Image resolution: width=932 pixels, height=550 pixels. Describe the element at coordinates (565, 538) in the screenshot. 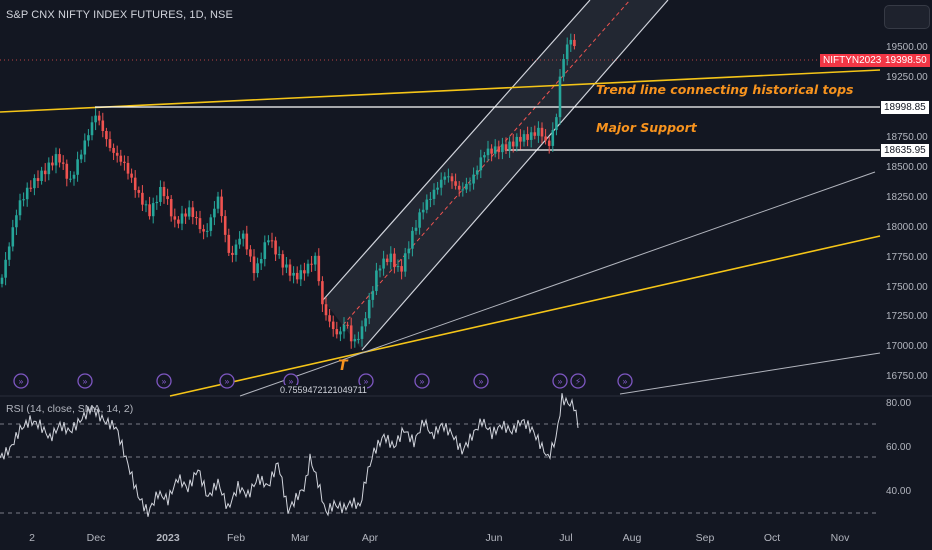

I see `time-tick-label: Jul` at that location.